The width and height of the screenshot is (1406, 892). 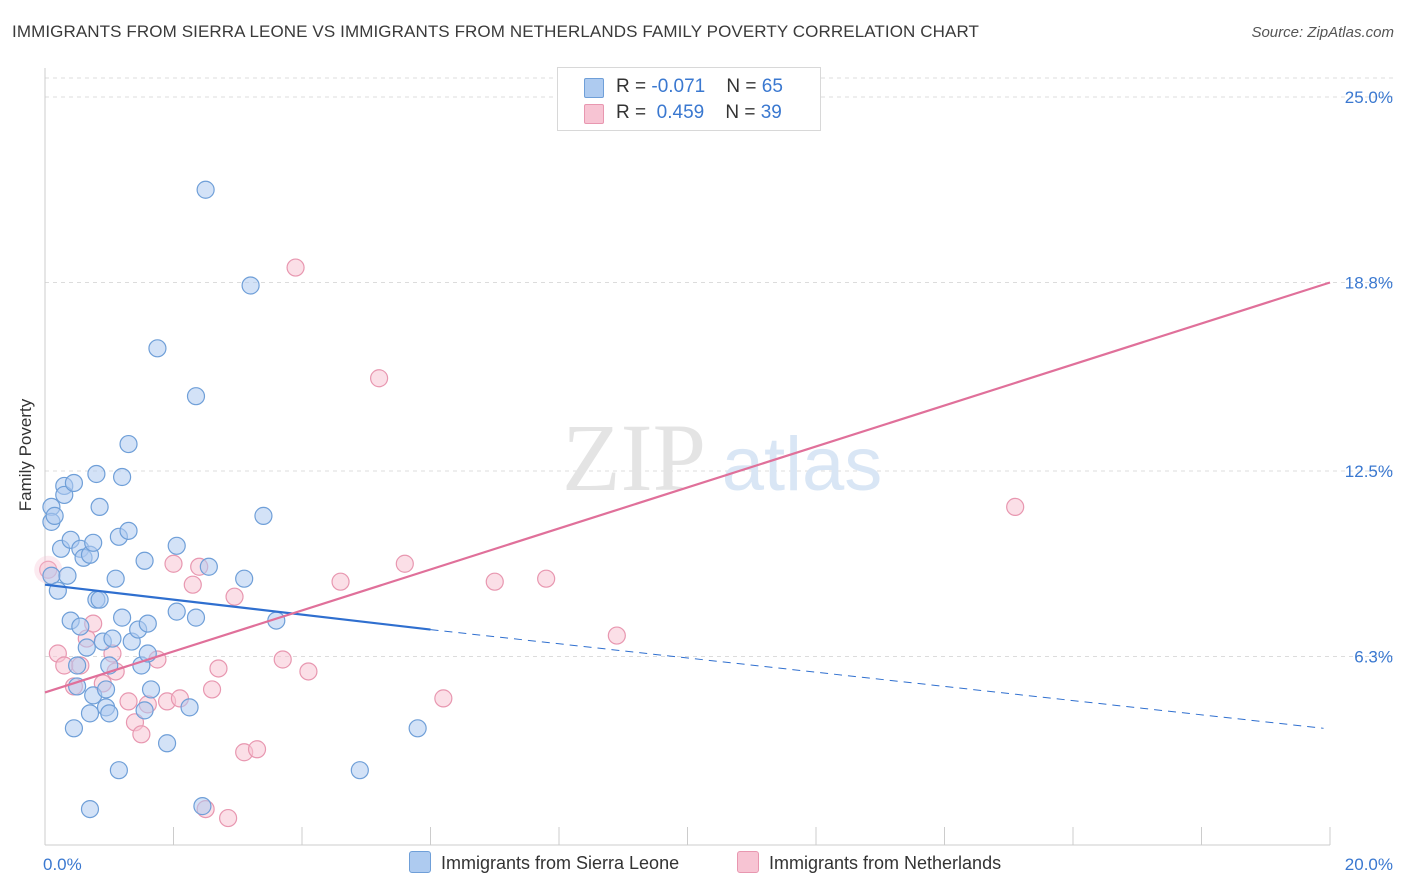 What do you see at coordinates (678, 112) in the screenshot?
I see `r-value: 0.459` at bounding box center [678, 112].